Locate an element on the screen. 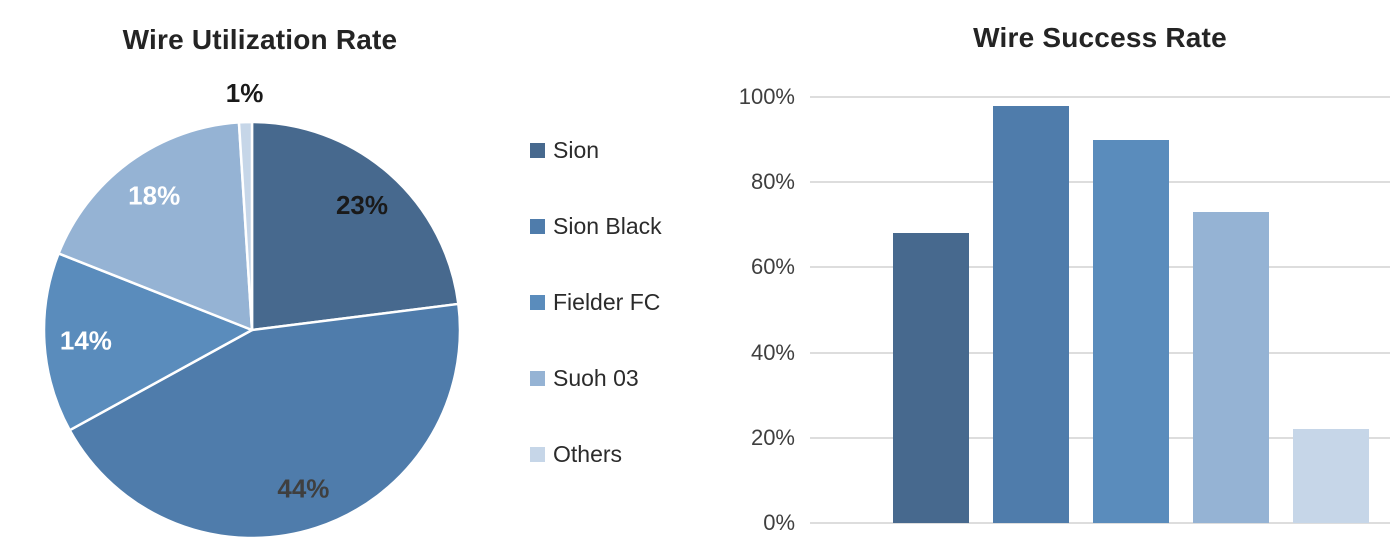 This screenshot has height=548, width=1390. bar-fielder-fc is located at coordinates (1131, 331).